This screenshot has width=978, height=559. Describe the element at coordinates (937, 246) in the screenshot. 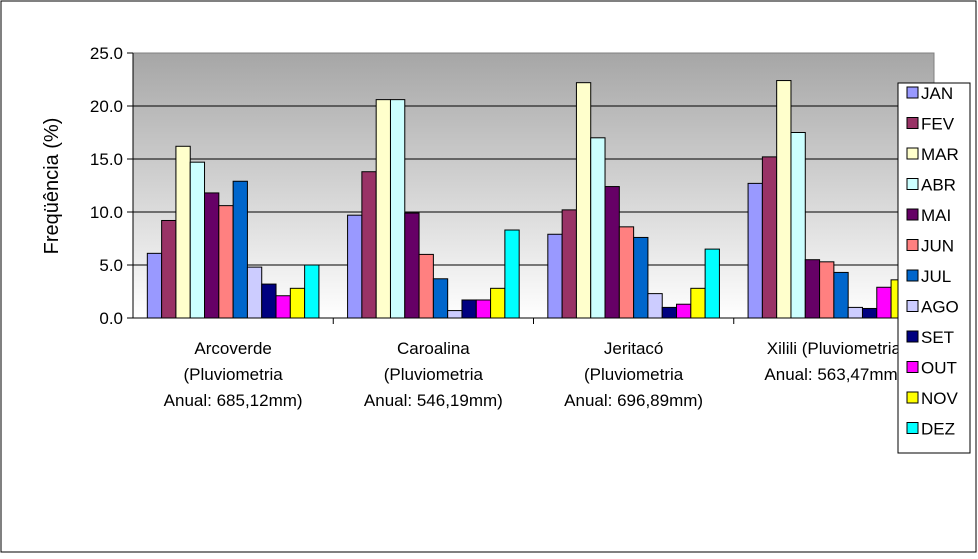

I see `legend-label-jun: JUN` at that location.